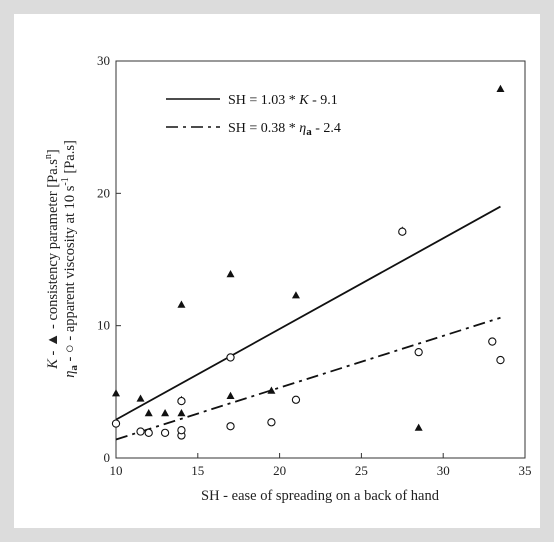  Describe the element at coordinates (361, 470) in the screenshot. I see `x-tick-label: 25` at that location.